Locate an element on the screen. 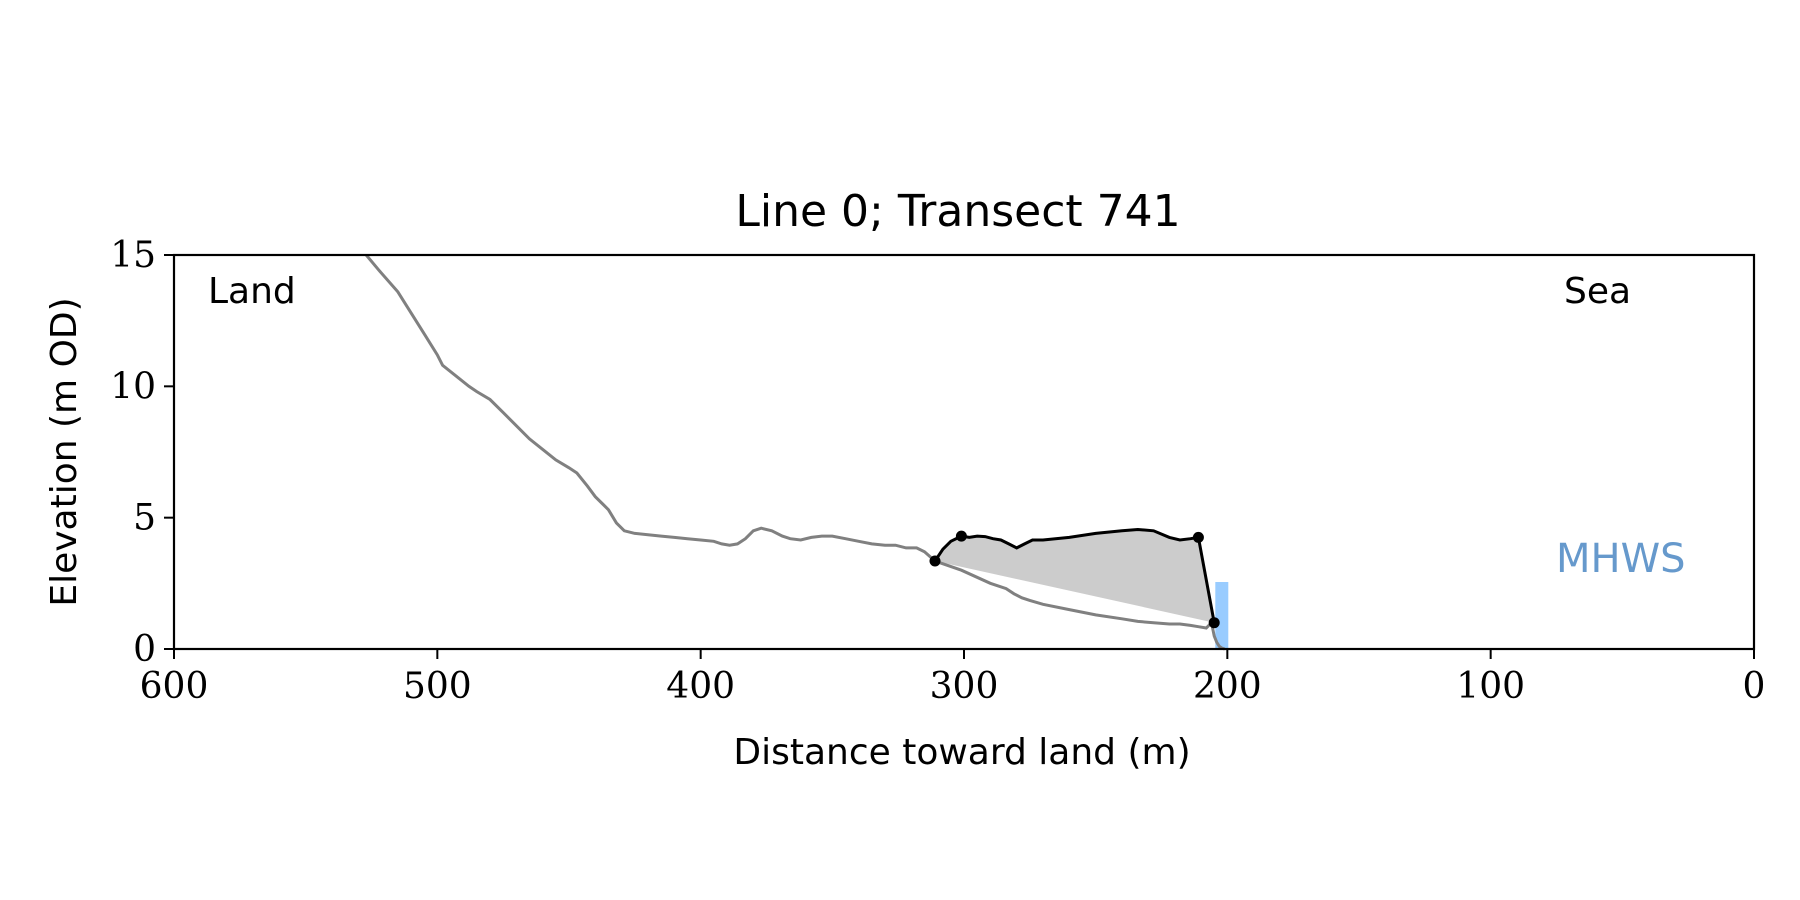  x-tick-label: 100 is located at coordinates (1490, 686).